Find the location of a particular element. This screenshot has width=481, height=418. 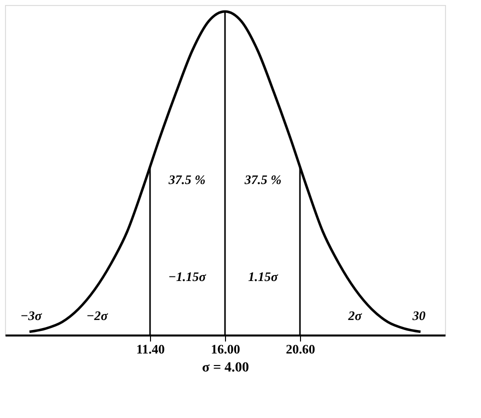

x-tick-label: 11.40 is located at coordinates (150, 349).